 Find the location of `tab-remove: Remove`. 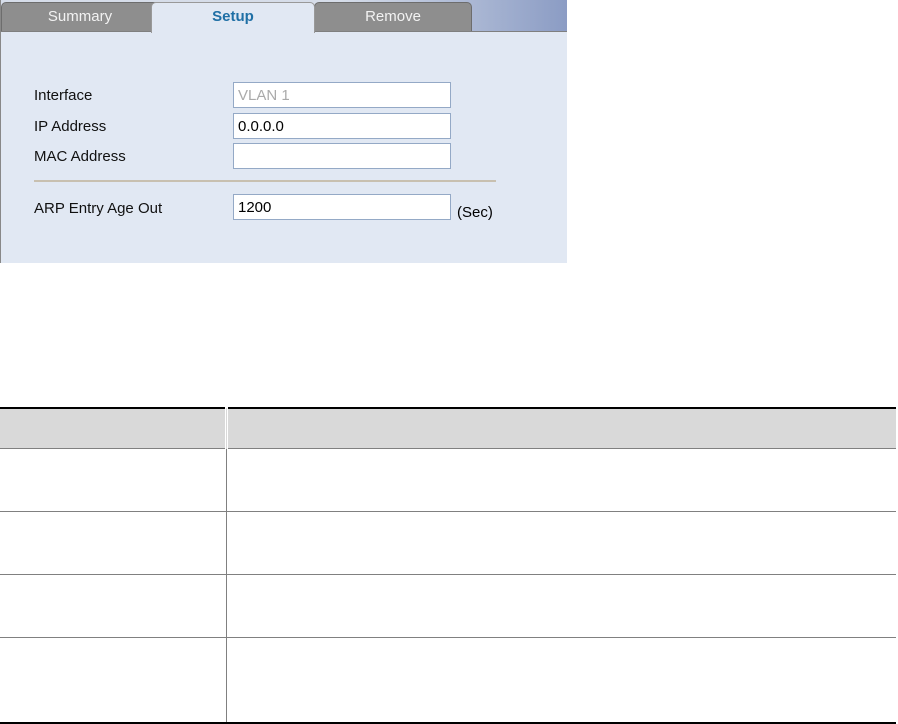

tab-remove: Remove is located at coordinates (393, 16).